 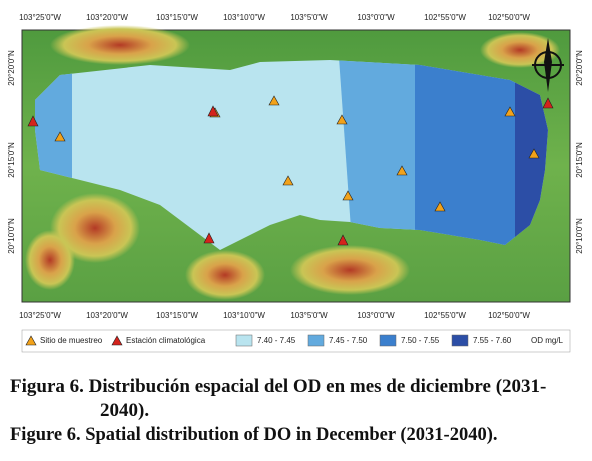 I want to click on legend-label: Estación climatológica, so click(x=166, y=340).